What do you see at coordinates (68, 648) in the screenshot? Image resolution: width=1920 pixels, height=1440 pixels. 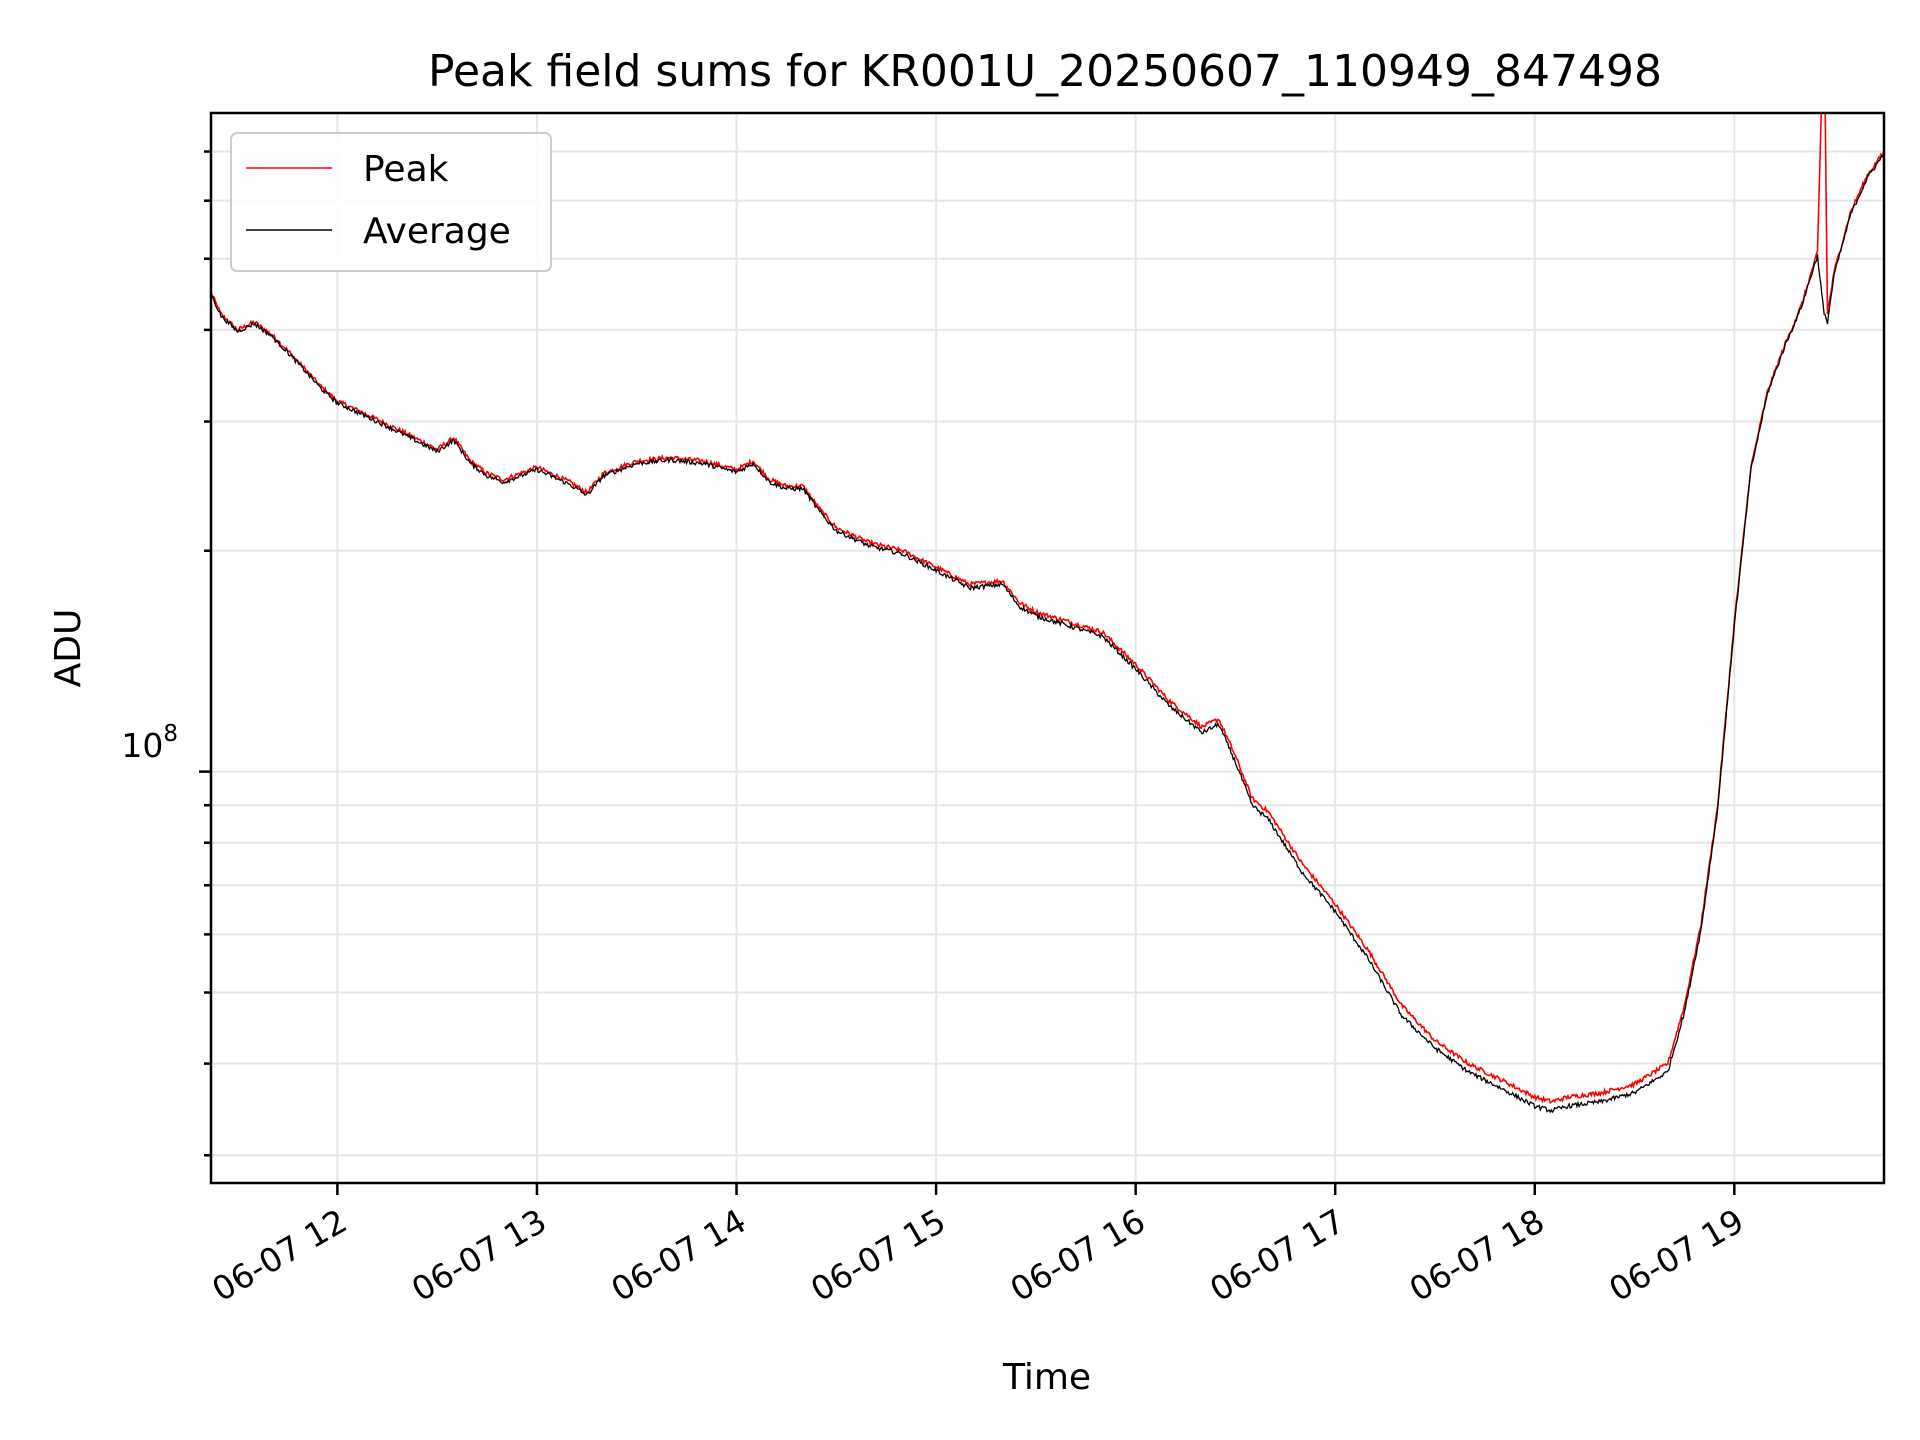 I see `y-axis-label: ADU` at bounding box center [68, 648].